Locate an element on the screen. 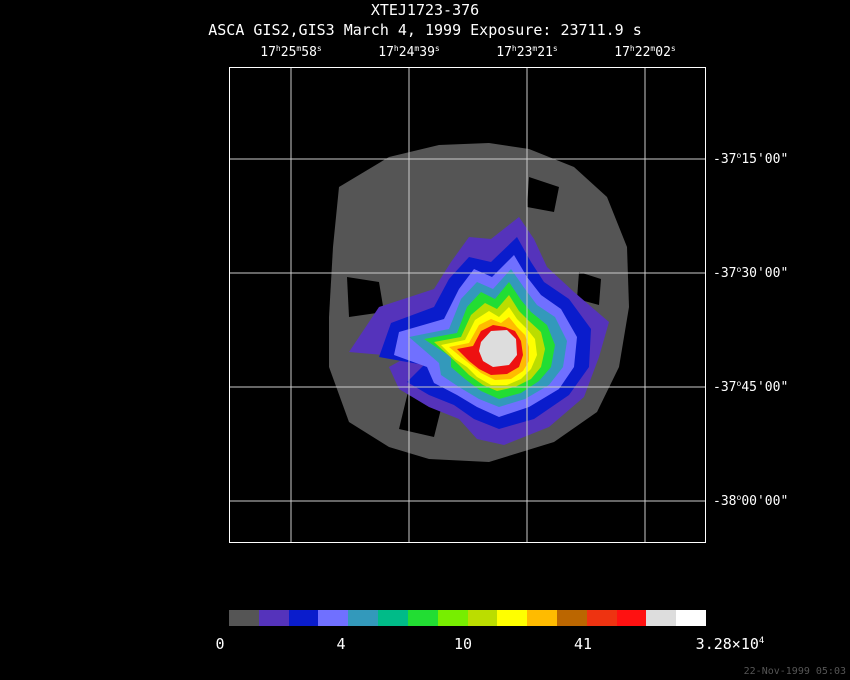 This screenshot has width=850, height=680. colorbar is located at coordinates (467, 618).